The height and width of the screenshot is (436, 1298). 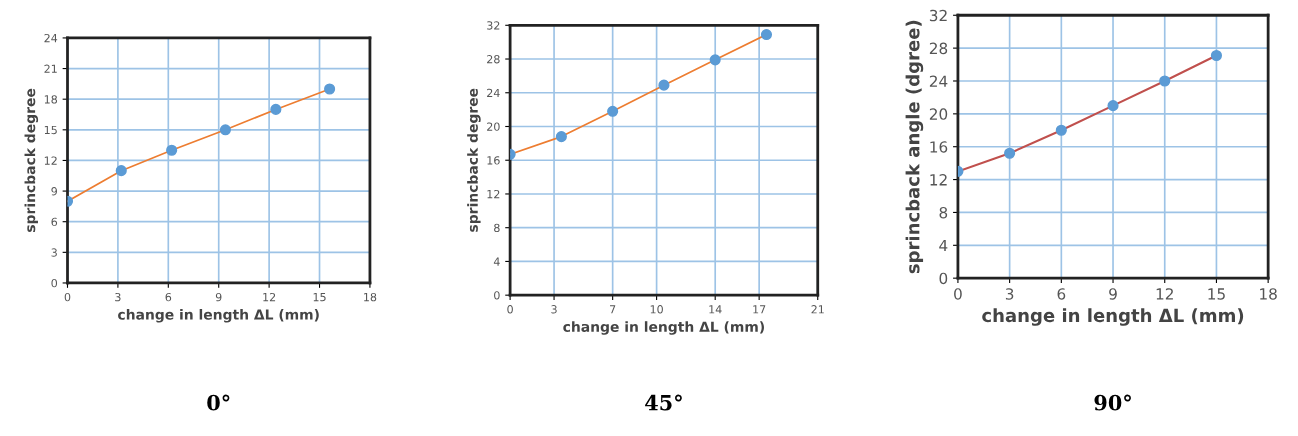 What do you see at coordinates (54, 222) in the screenshot?
I see `y-tick-label: 6` at bounding box center [54, 222].